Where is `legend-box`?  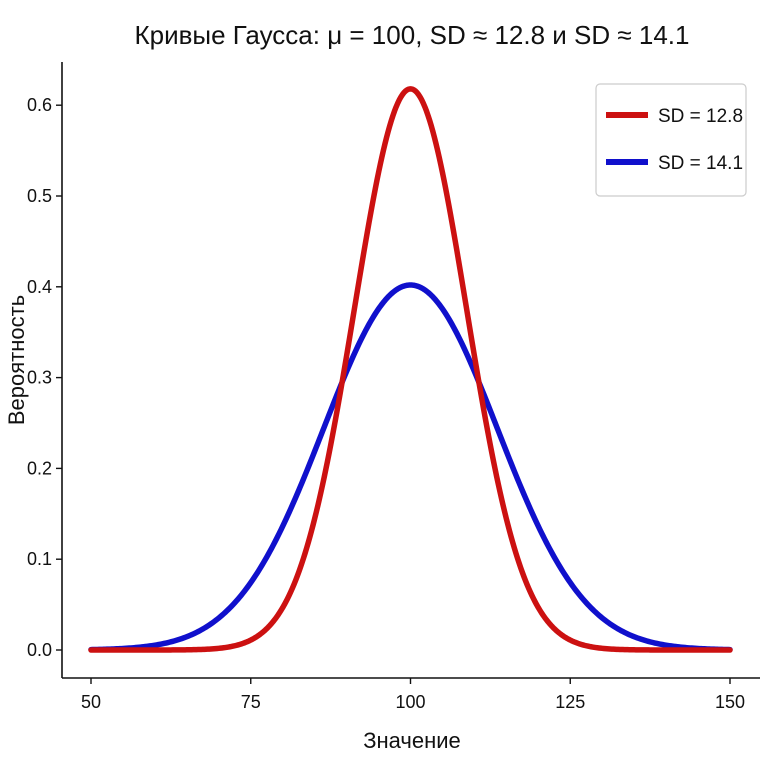
legend-box is located at coordinates (671, 140).